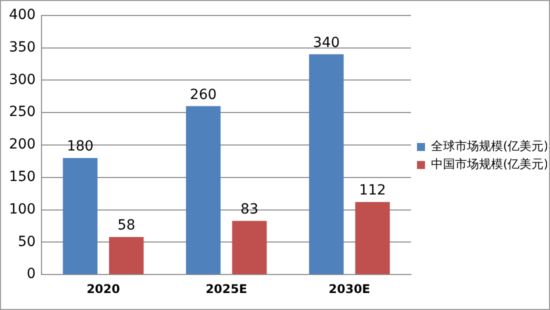  What do you see at coordinates (31, 274) in the screenshot?
I see `y-tick-label: 0` at bounding box center [31, 274].